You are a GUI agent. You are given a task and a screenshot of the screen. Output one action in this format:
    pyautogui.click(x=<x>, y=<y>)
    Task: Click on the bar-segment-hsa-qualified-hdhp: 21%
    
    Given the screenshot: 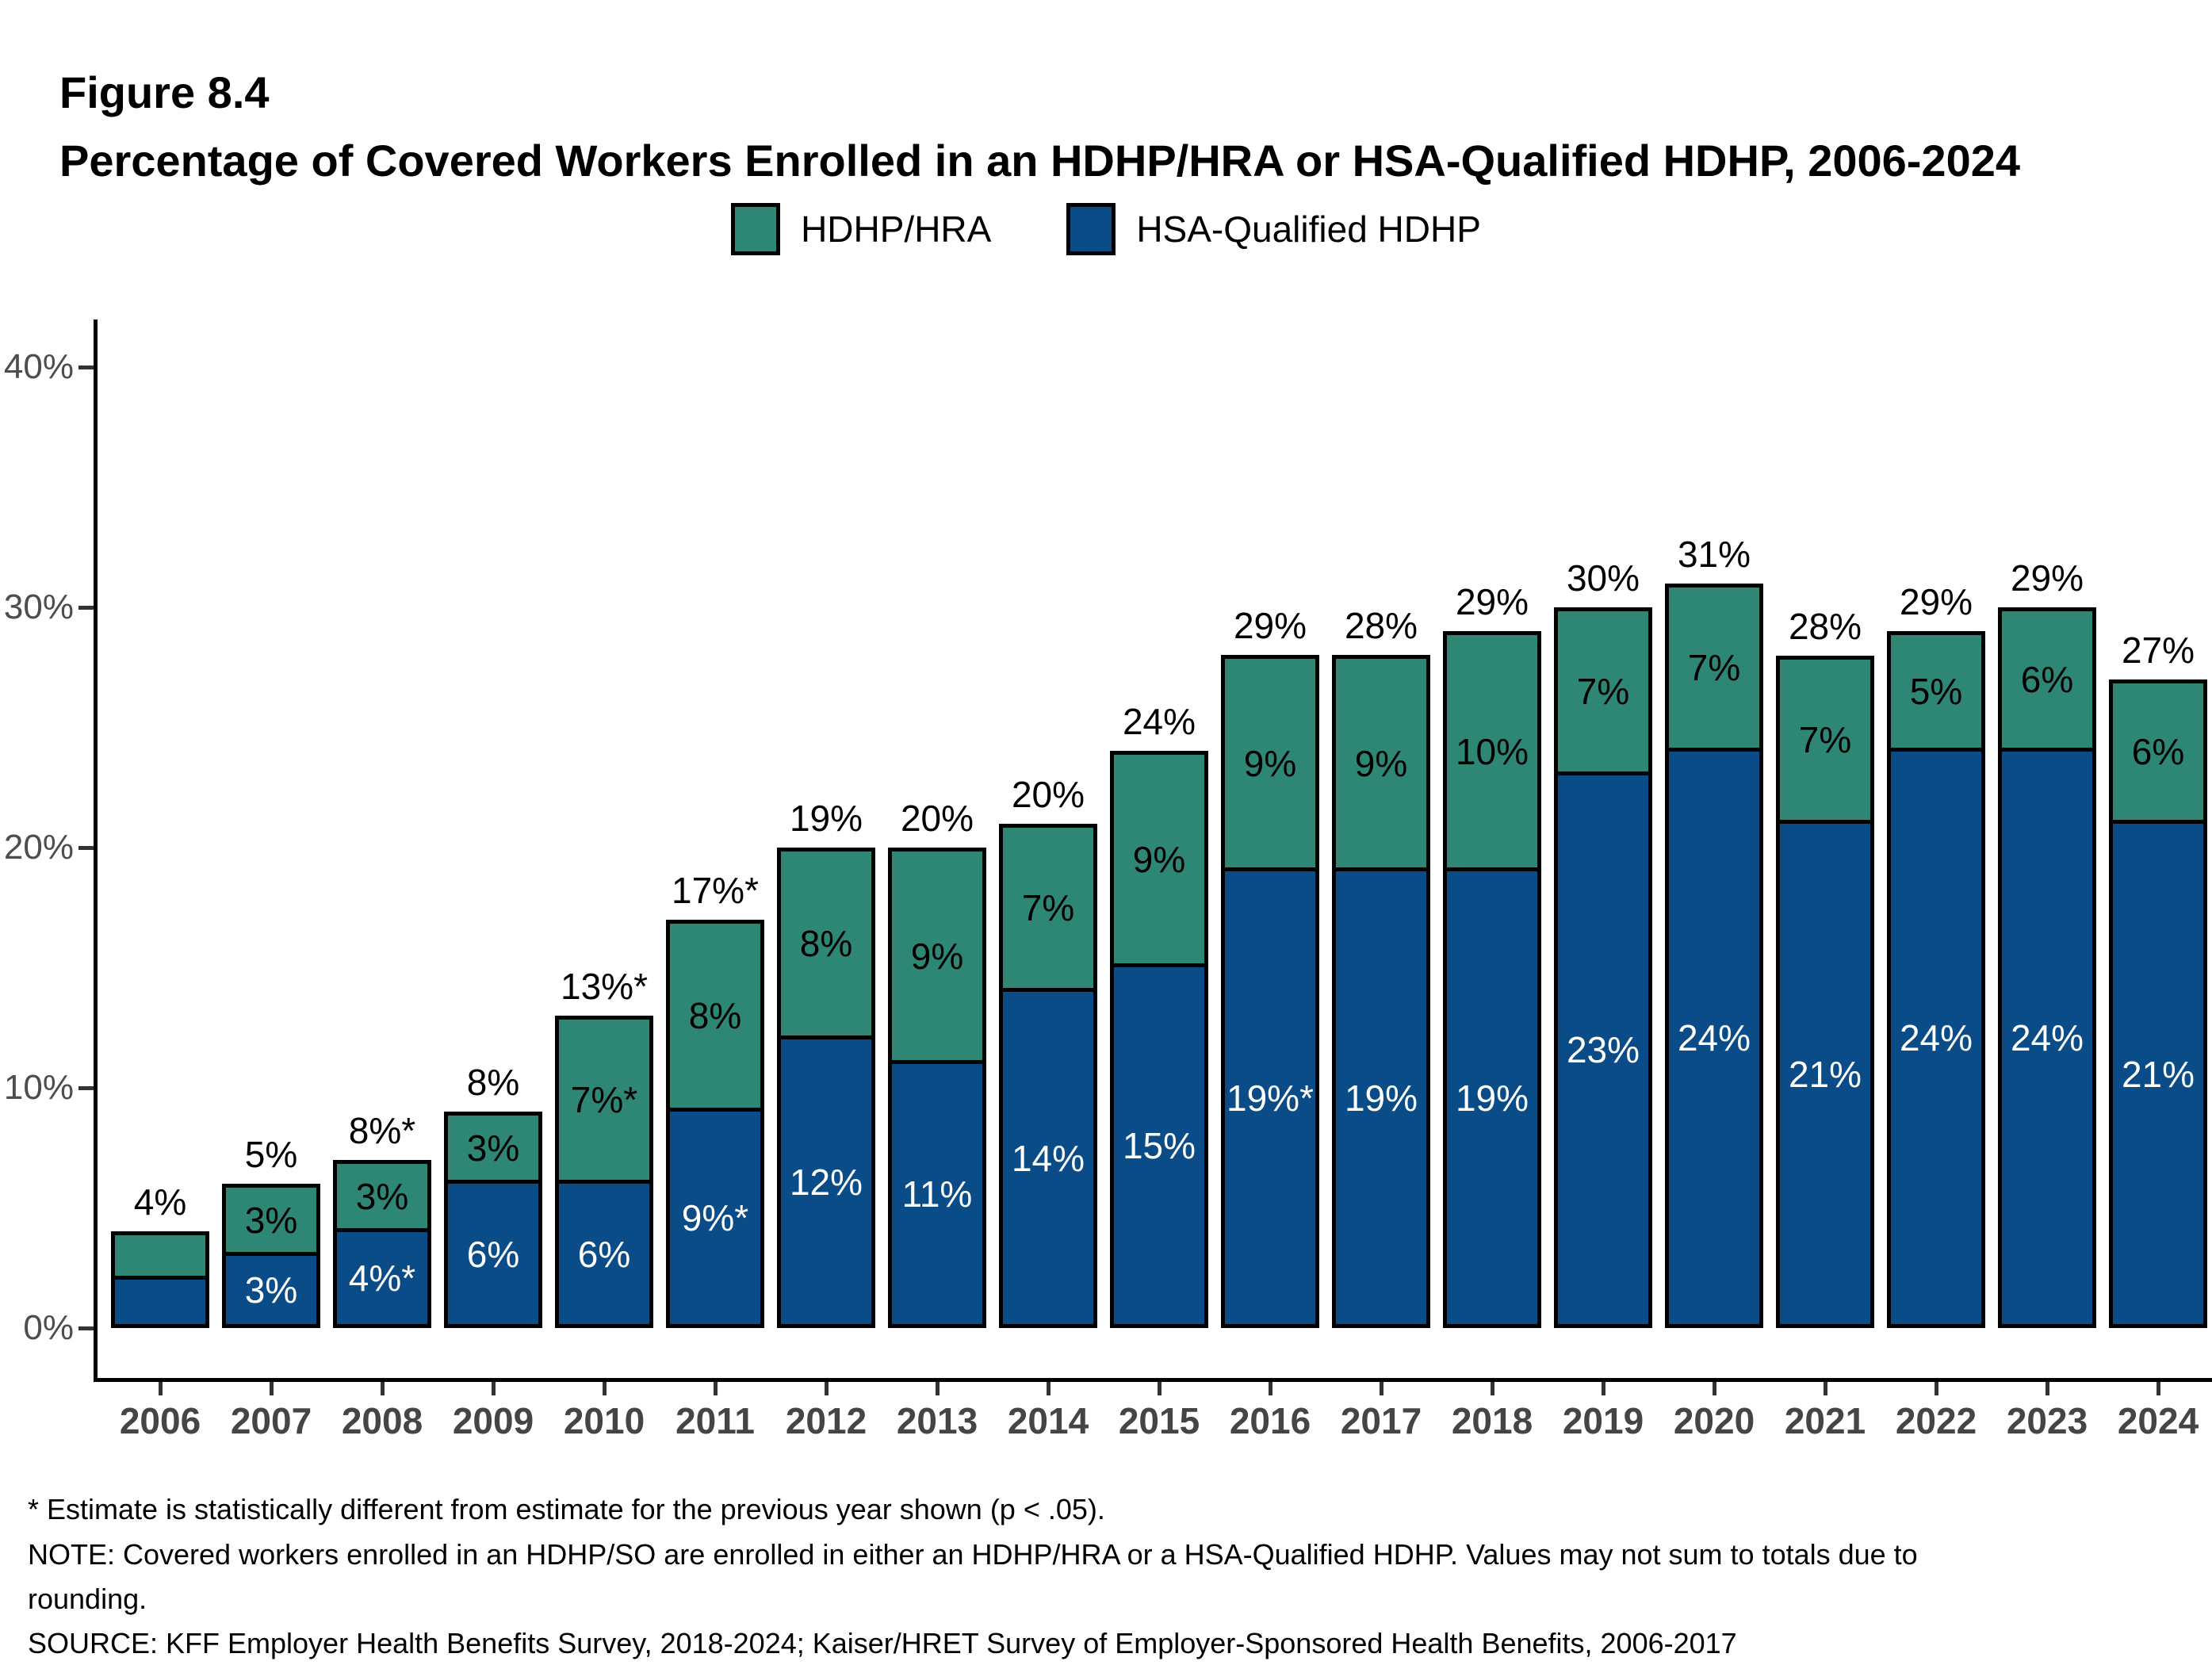 What is the action you would take?
    pyautogui.click(x=1825, y=1076)
    